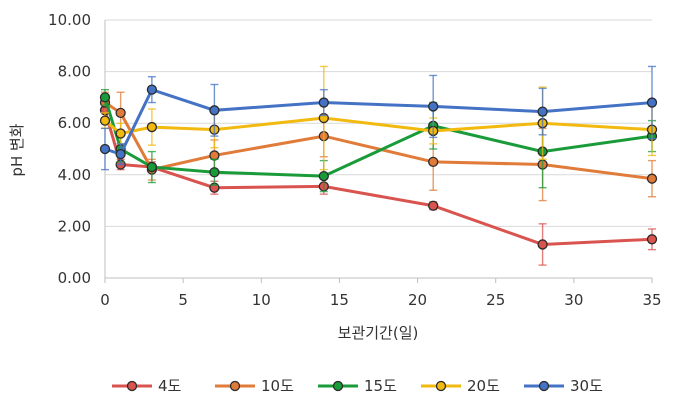 This screenshot has width=700, height=417. What do you see at coordinates (563, 386) in the screenshot?
I see `legend-item-4: 30도` at bounding box center [563, 386].